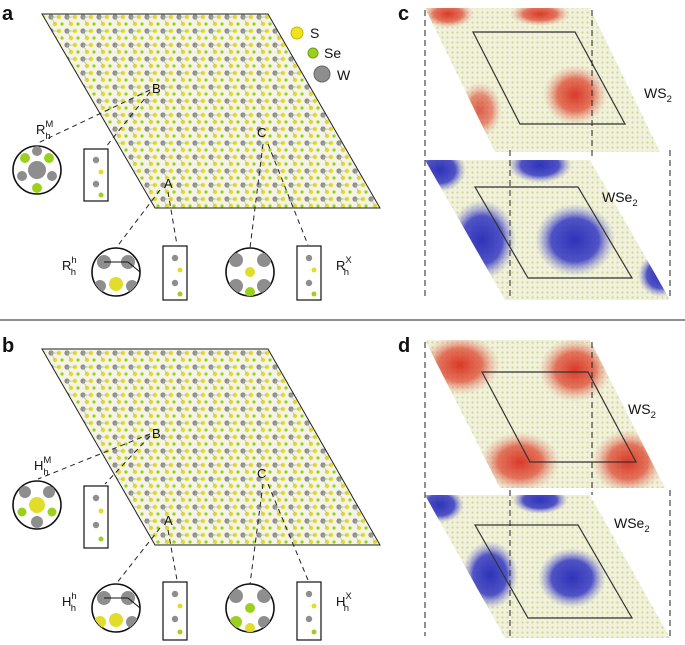 The image size is (685, 645). What do you see at coordinates (168, 520) in the screenshot?
I see `site-a-label-b: A` at bounding box center [168, 520].